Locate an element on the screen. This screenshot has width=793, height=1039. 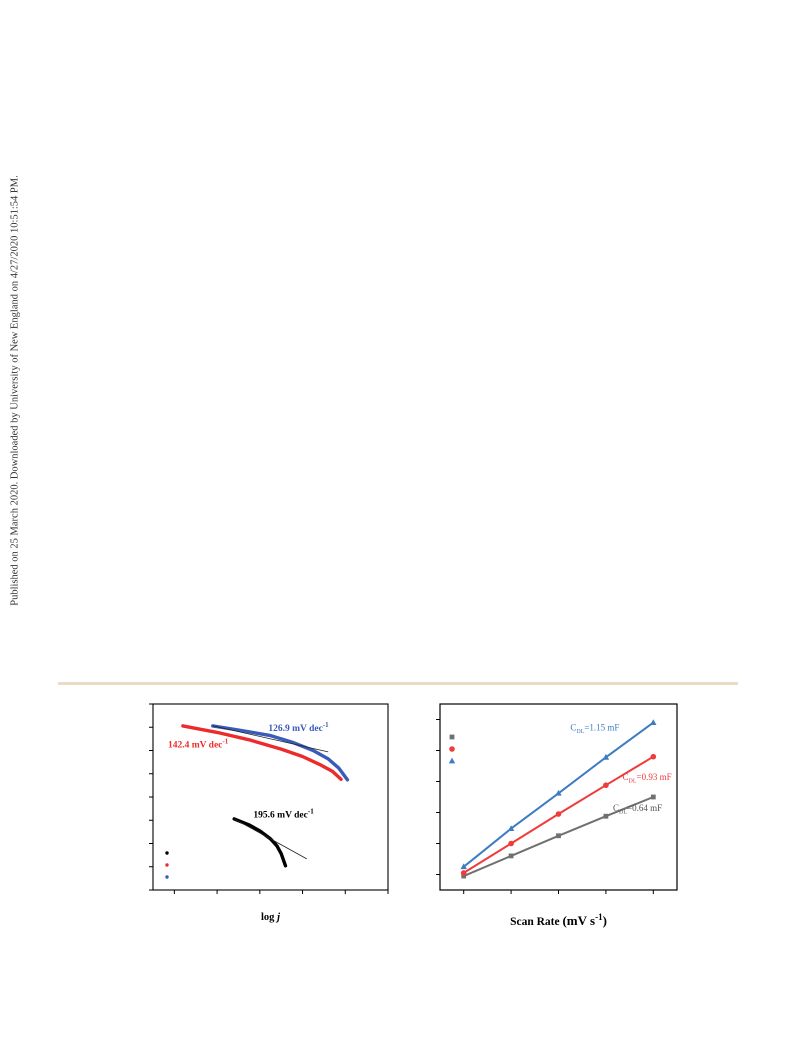
slope-annotation-a: 195.6 mV dec-1 is located at coordinates (283, 813).